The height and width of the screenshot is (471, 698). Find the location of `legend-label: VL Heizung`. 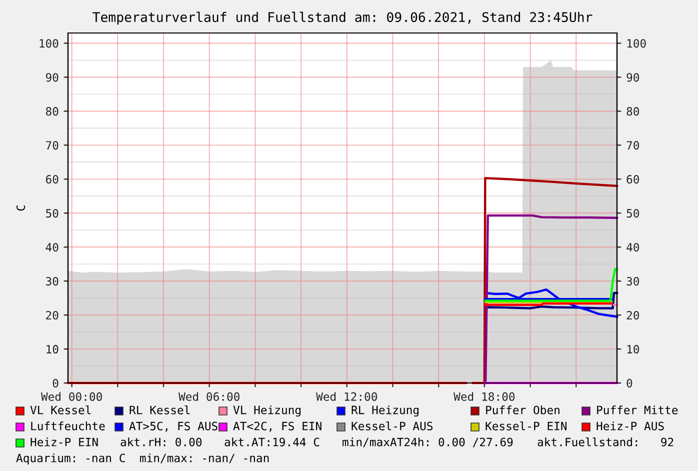

legend-label: VL Heizung is located at coordinates (267, 411).